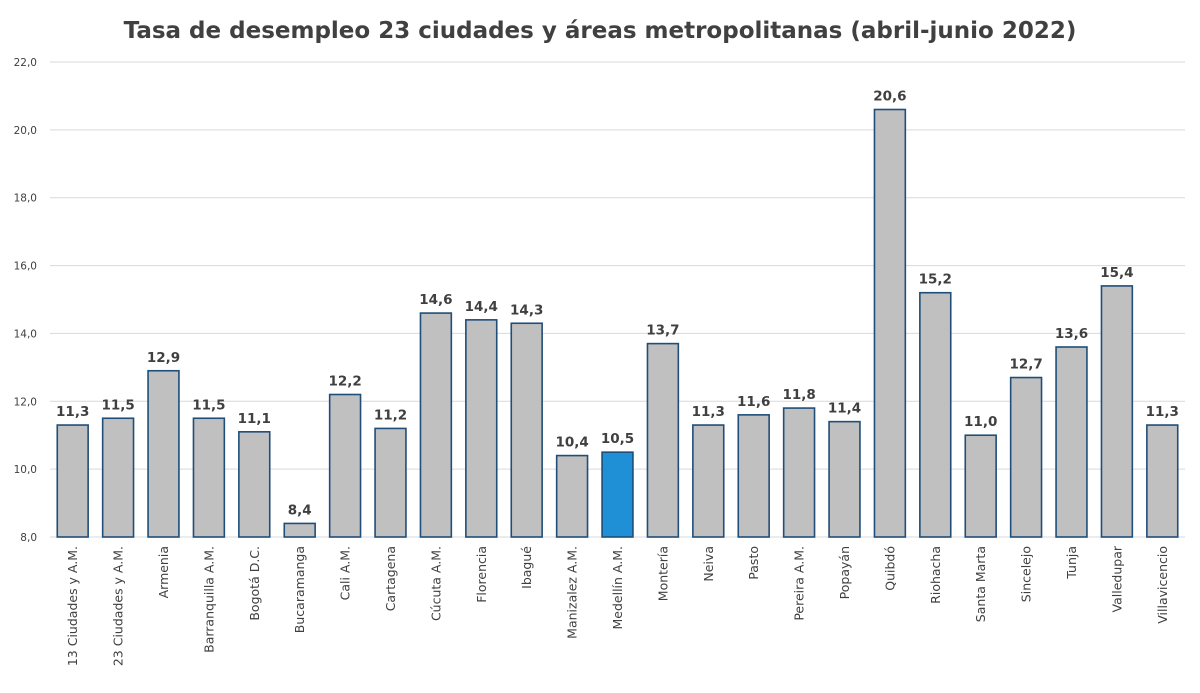  What do you see at coordinates (25, 300) in the screenshot?
I see `y-axis-ticks: 8,0 10,0 12,0 14,0 16,0 18,0 20,0 22,0` at bounding box center [25, 300].